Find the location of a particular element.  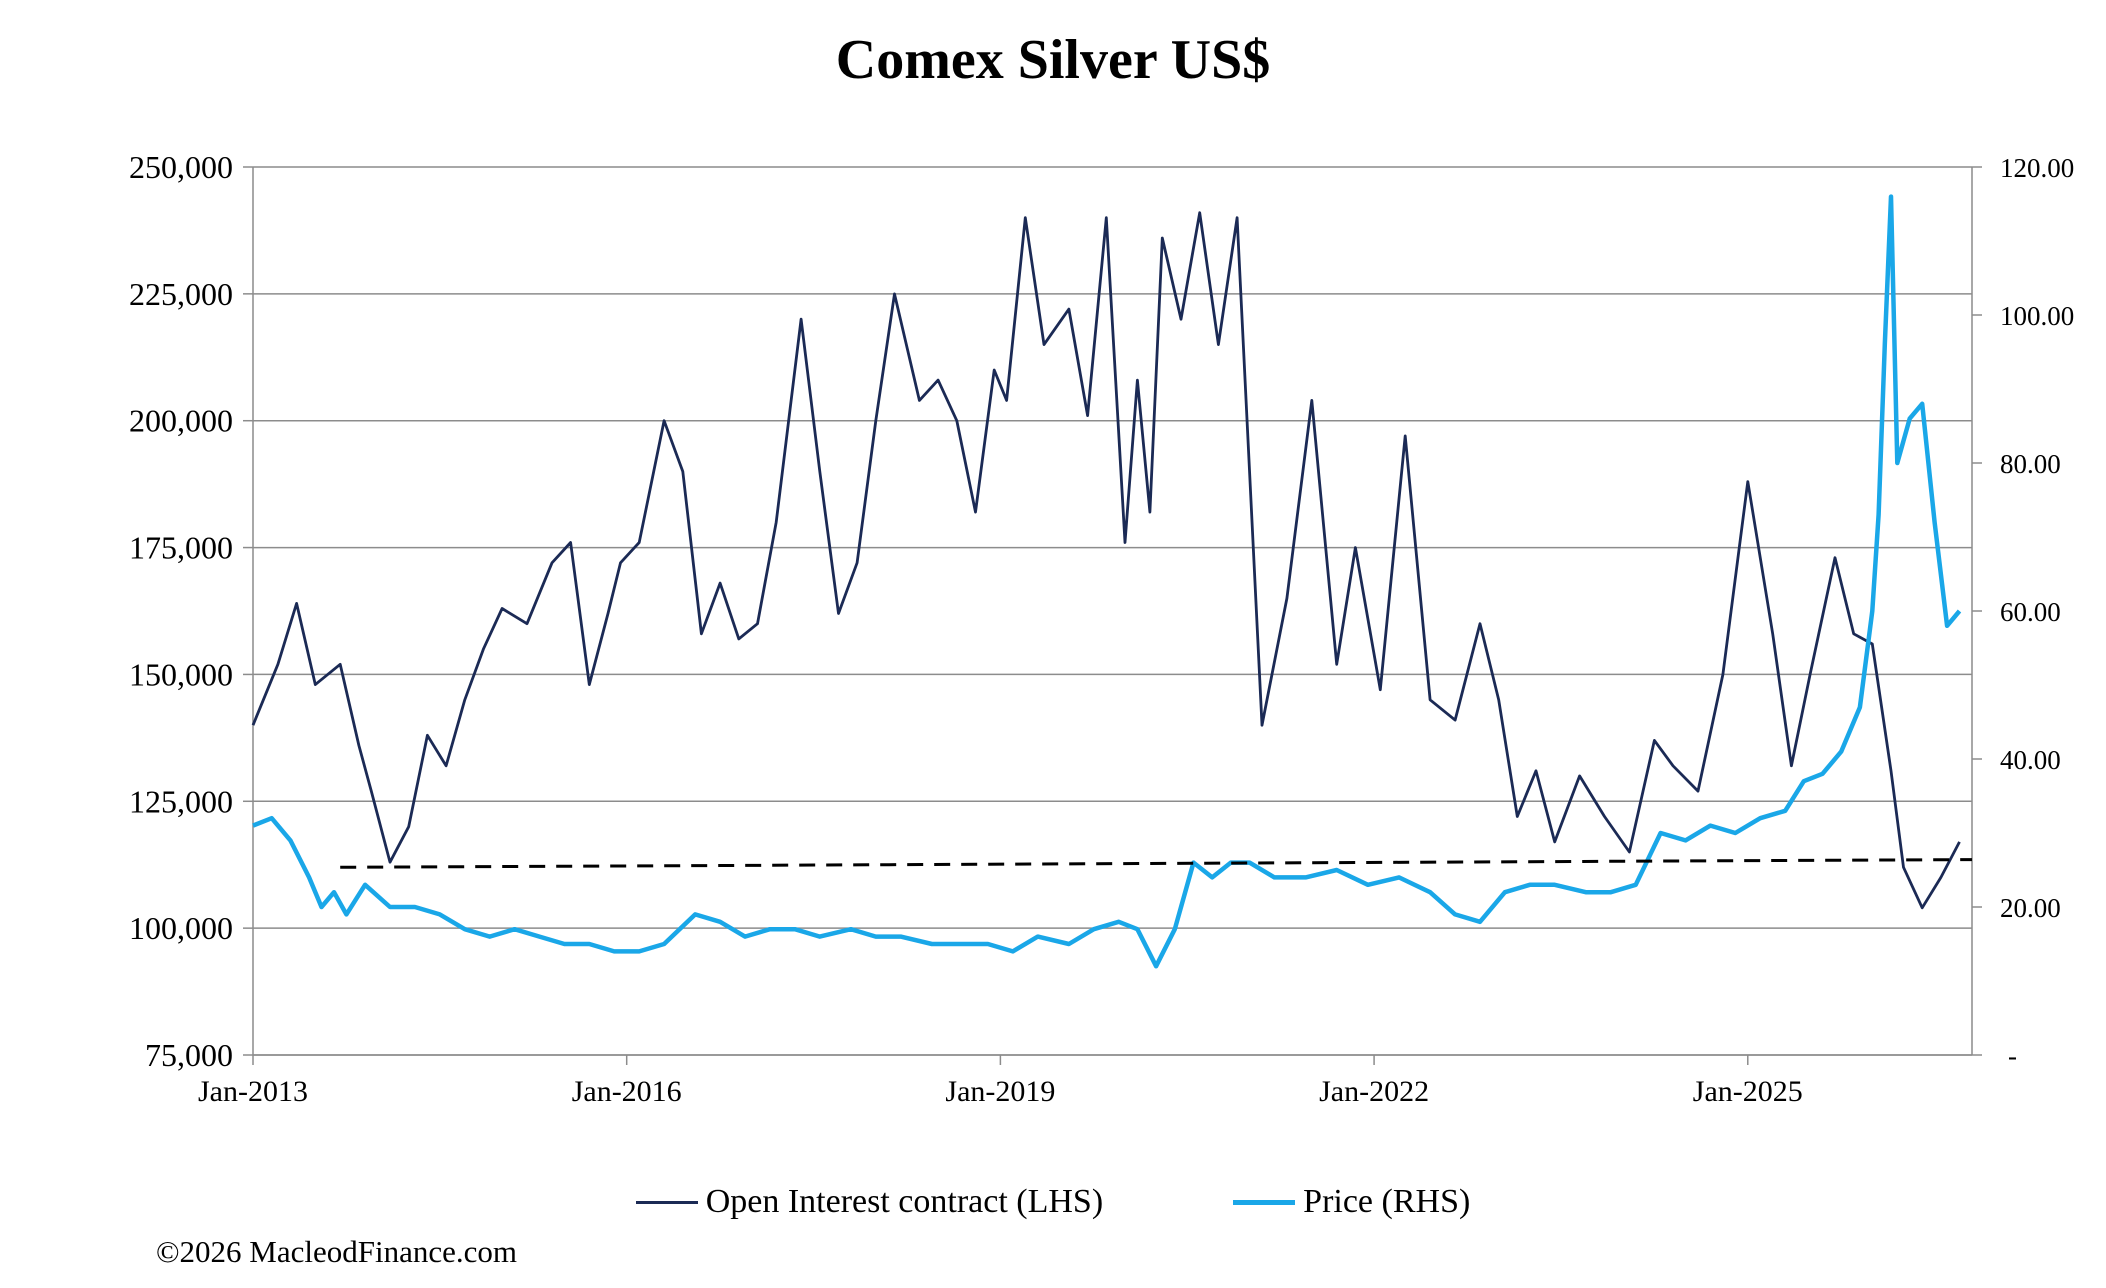

x-tick-label: Jan-2016 is located at coordinates (627, 1091).